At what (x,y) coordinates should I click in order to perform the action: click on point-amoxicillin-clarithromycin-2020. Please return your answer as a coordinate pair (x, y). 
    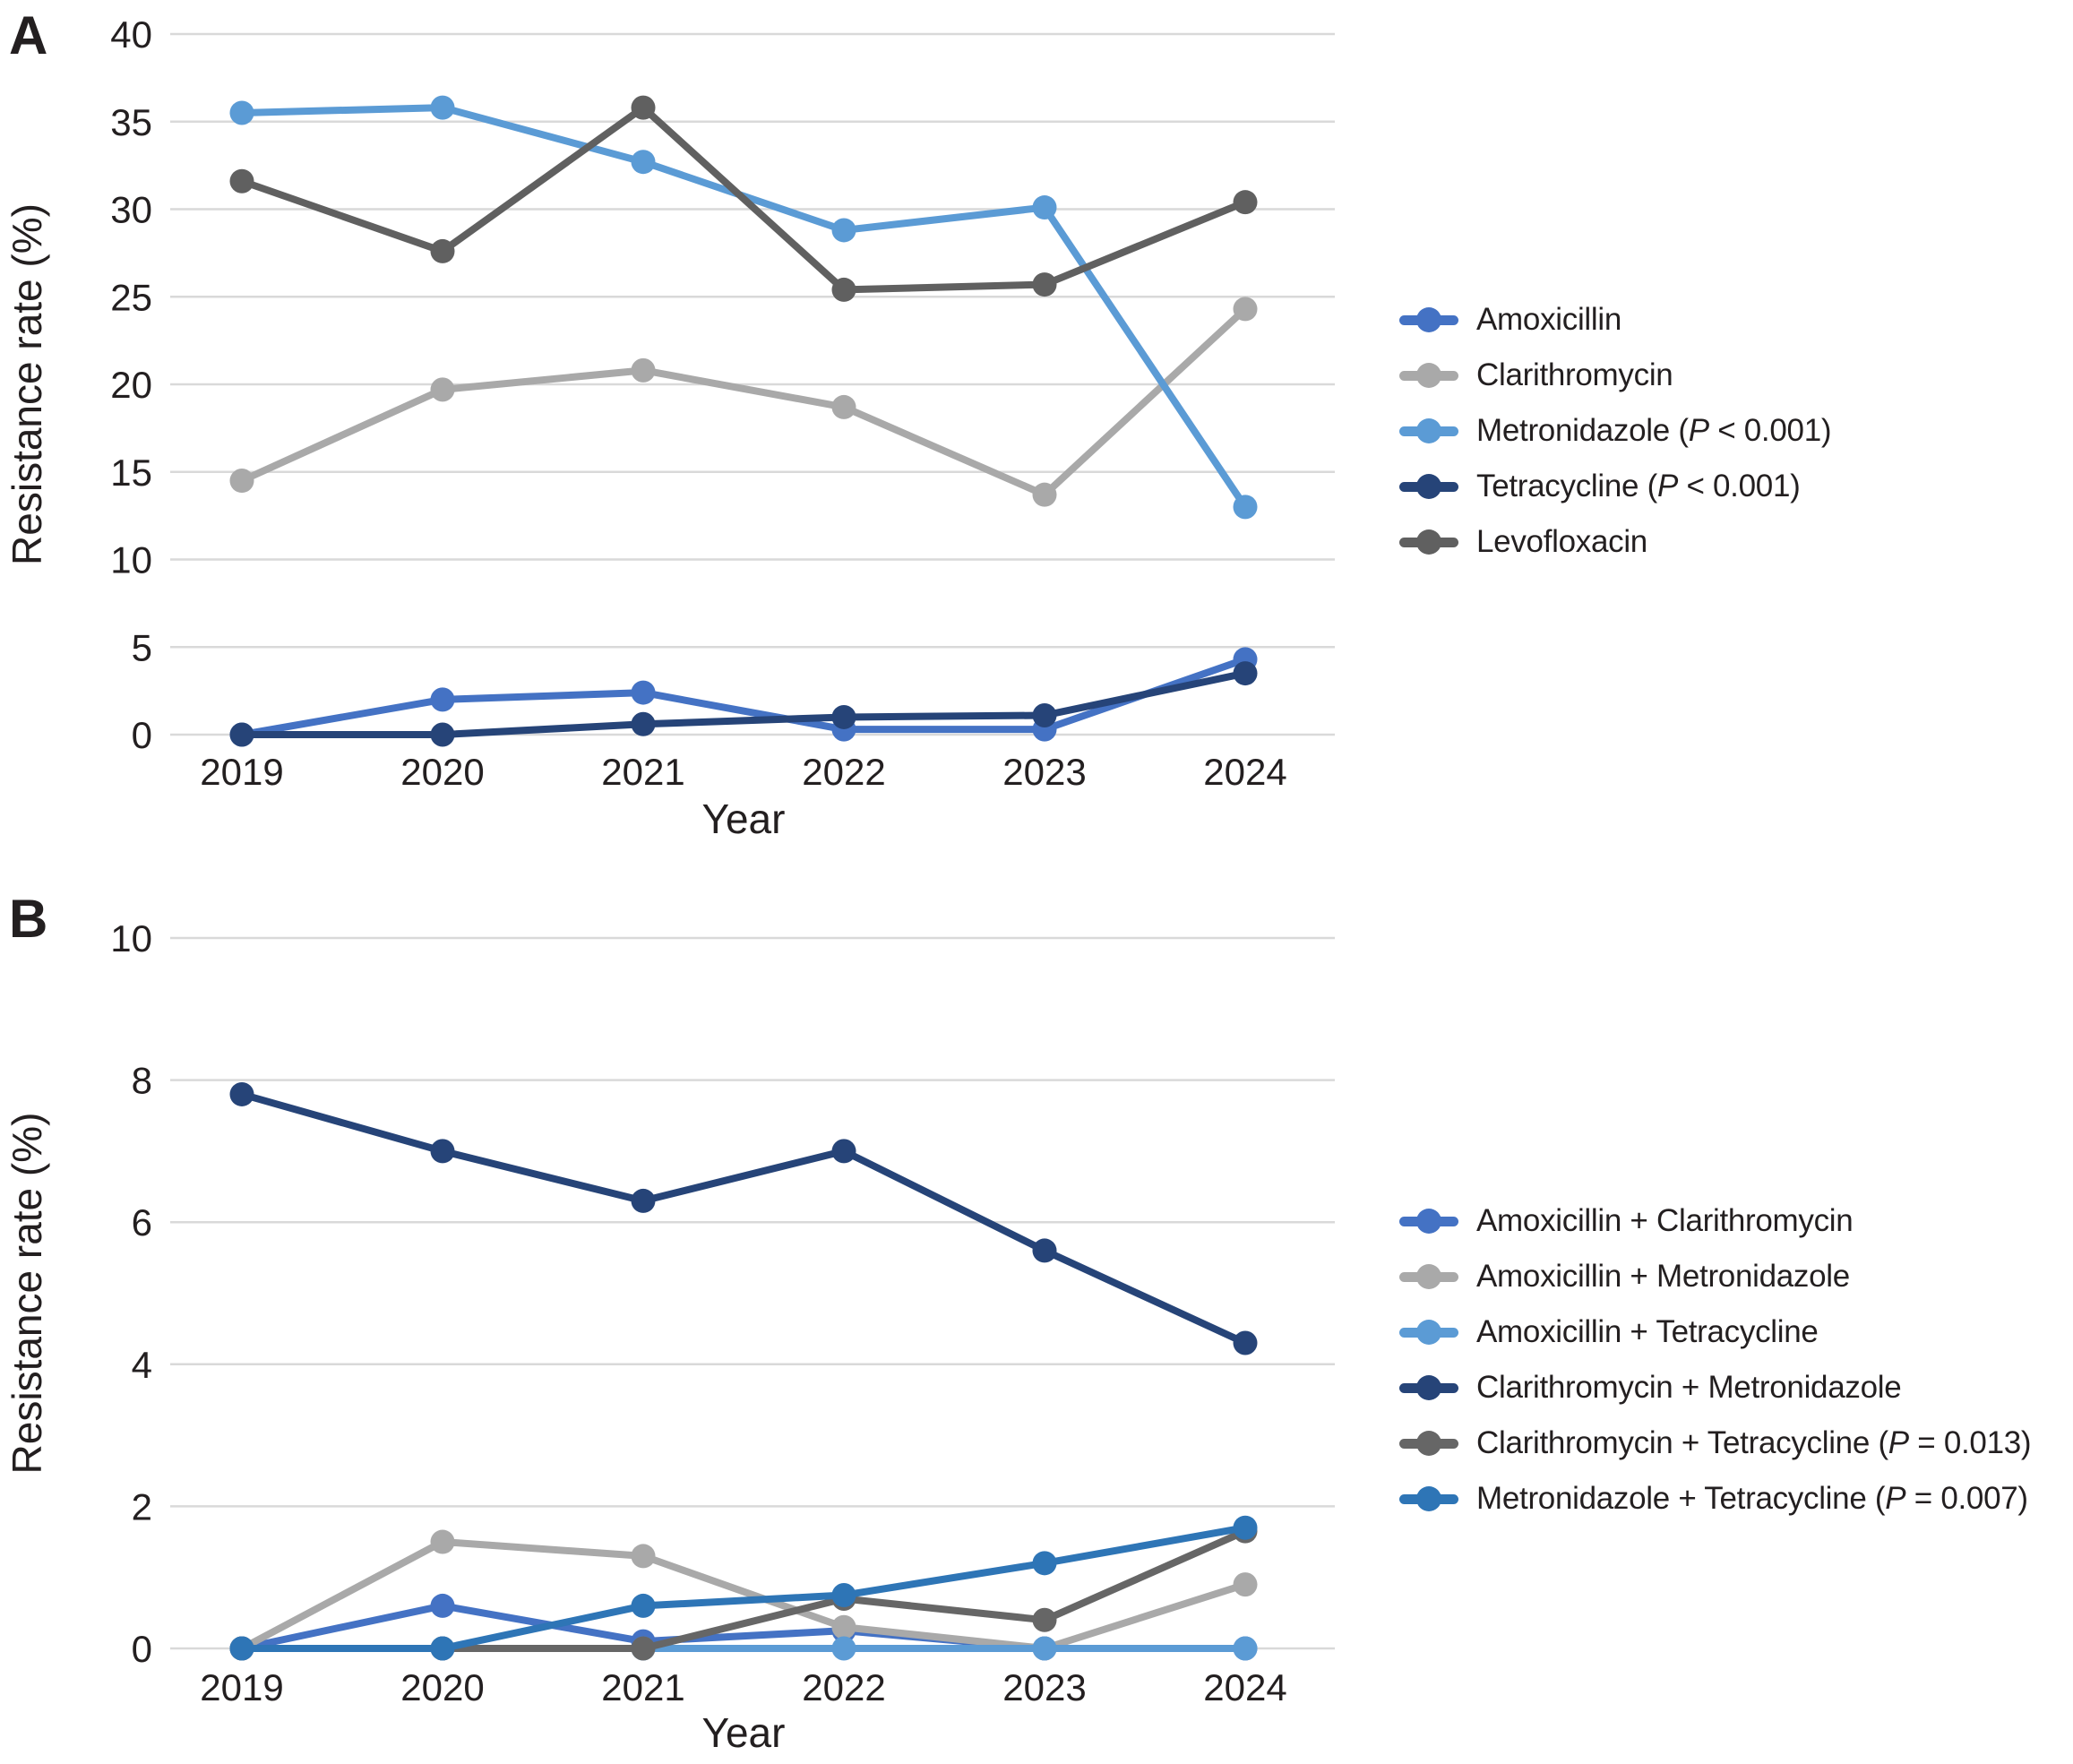
    Looking at the image, I should click on (442, 1605).